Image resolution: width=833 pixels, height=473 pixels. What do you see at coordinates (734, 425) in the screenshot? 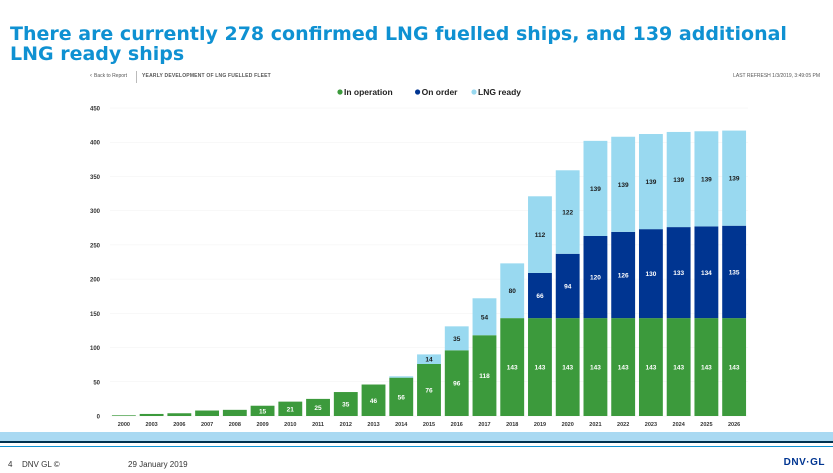
I see `x-tick-label: 2026` at bounding box center [734, 425].